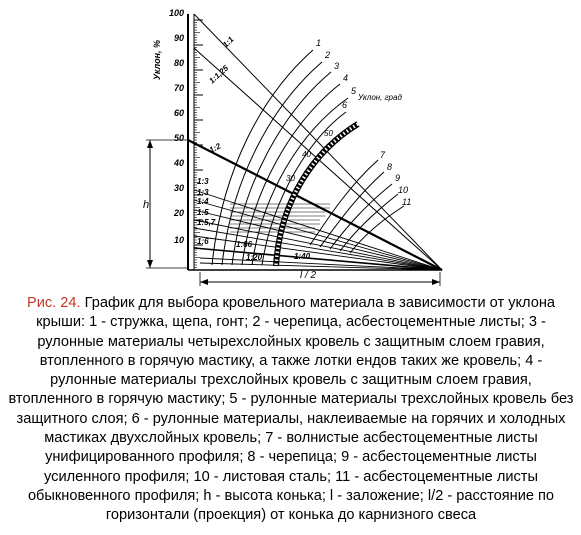 The image size is (581, 535). I want to click on height-dimension: h, so click(165, 204).